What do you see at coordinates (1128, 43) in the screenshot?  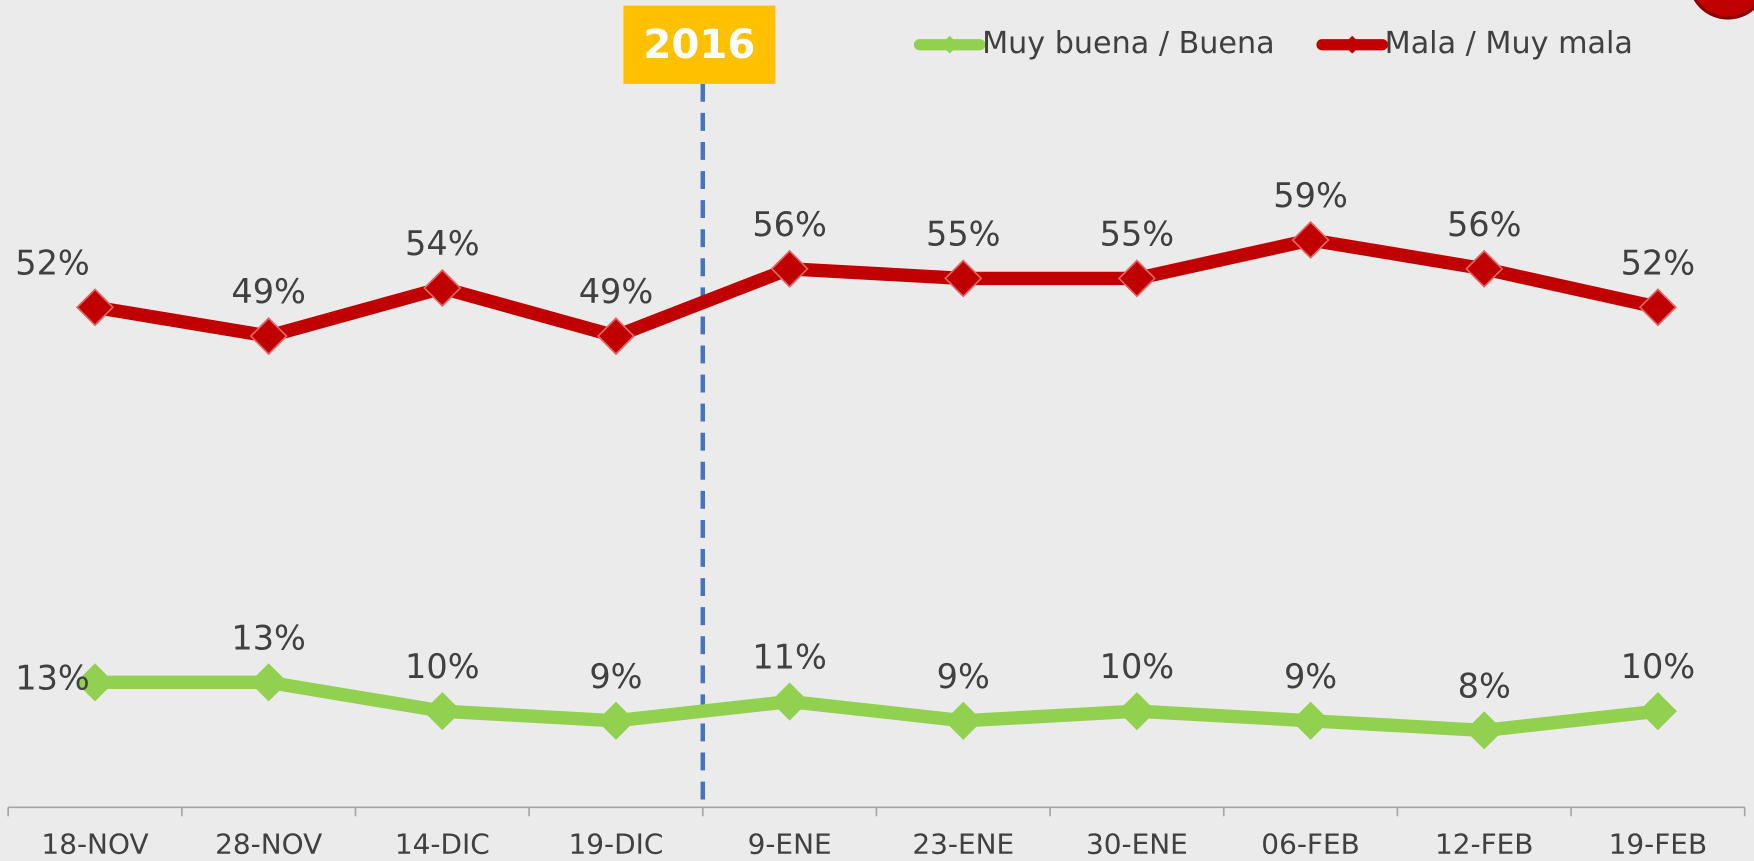 I see `legend-label: Muy buena / Buena` at bounding box center [1128, 43].